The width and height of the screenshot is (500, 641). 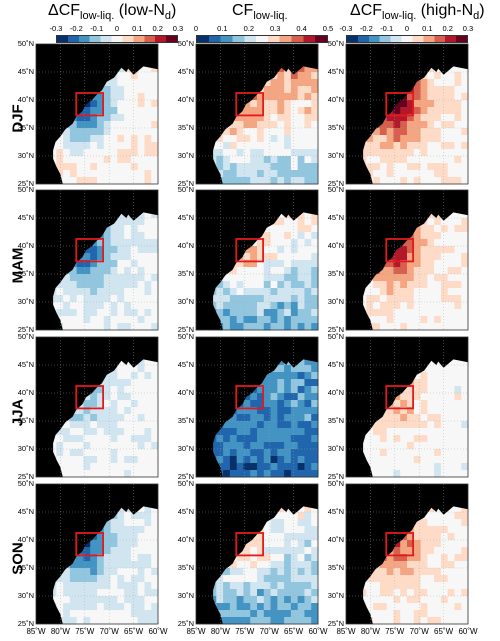 I want to click on latitude-tick-label: 30˚N, so click(x=25, y=155).